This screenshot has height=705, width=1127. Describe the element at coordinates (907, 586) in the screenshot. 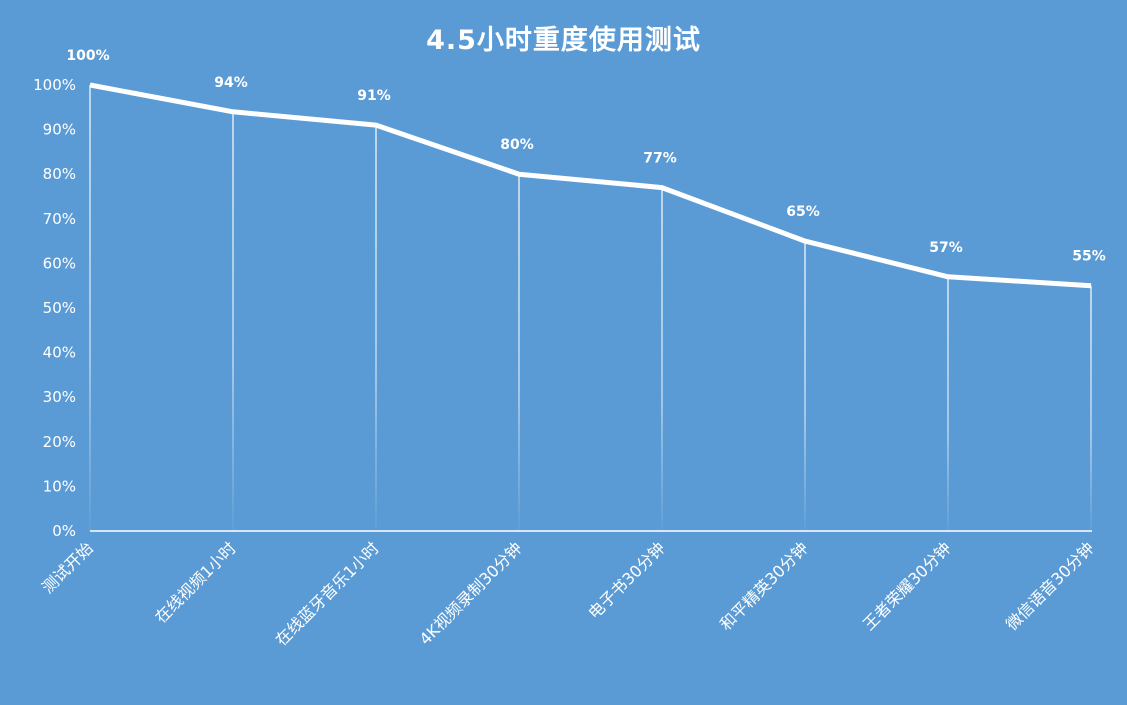

I see `x-tick-label: 王者荣耀30分钟` at that location.